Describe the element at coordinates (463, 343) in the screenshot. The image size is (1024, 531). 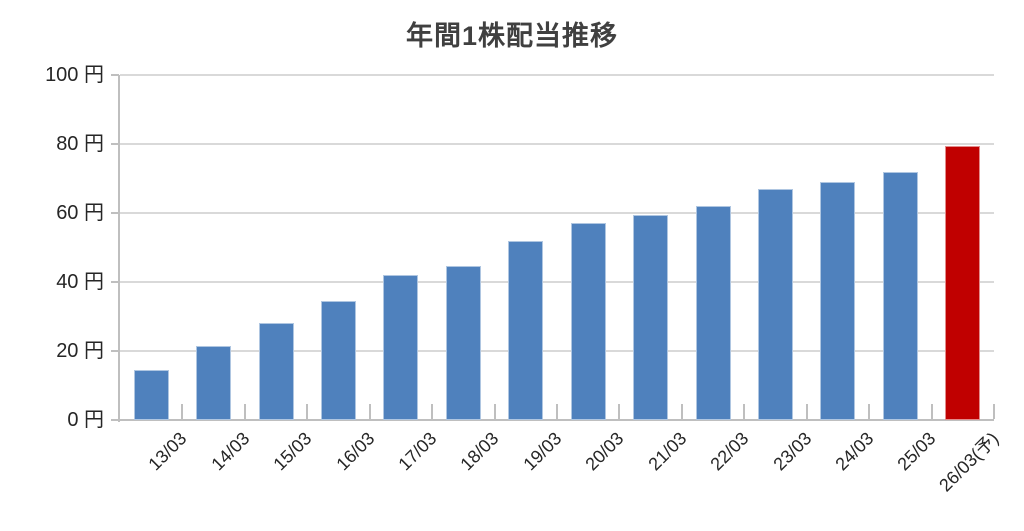
I see `bar-18/03` at that location.